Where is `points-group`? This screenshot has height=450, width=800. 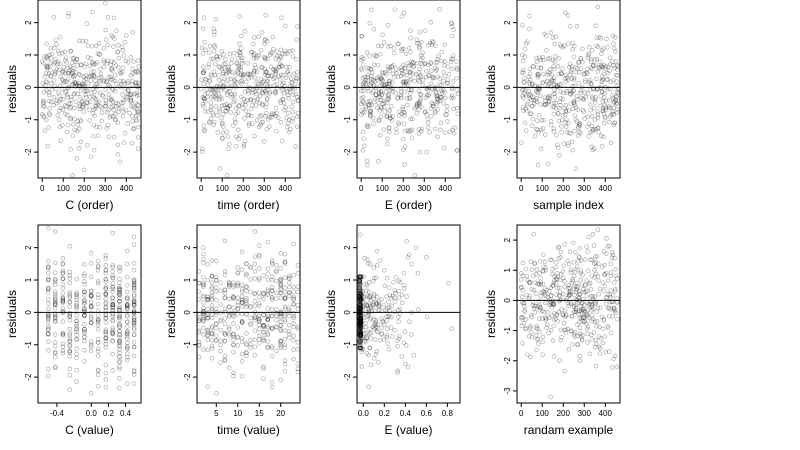 points-group is located at coordinates (569, 313).